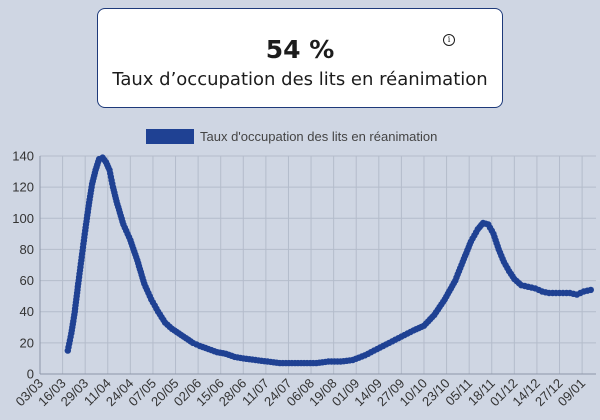 Image resolution: width=600 pixels, height=420 pixels. Describe the element at coordinates (23, 187) in the screenshot. I see `y-tick-label: 120` at that location.